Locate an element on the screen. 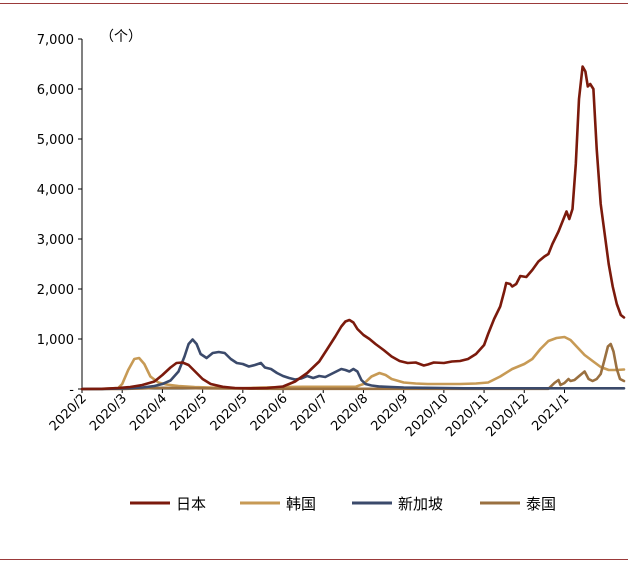 This screenshot has height=564, width=628. y-tick-label: 7,000 is located at coordinates (55, 40).